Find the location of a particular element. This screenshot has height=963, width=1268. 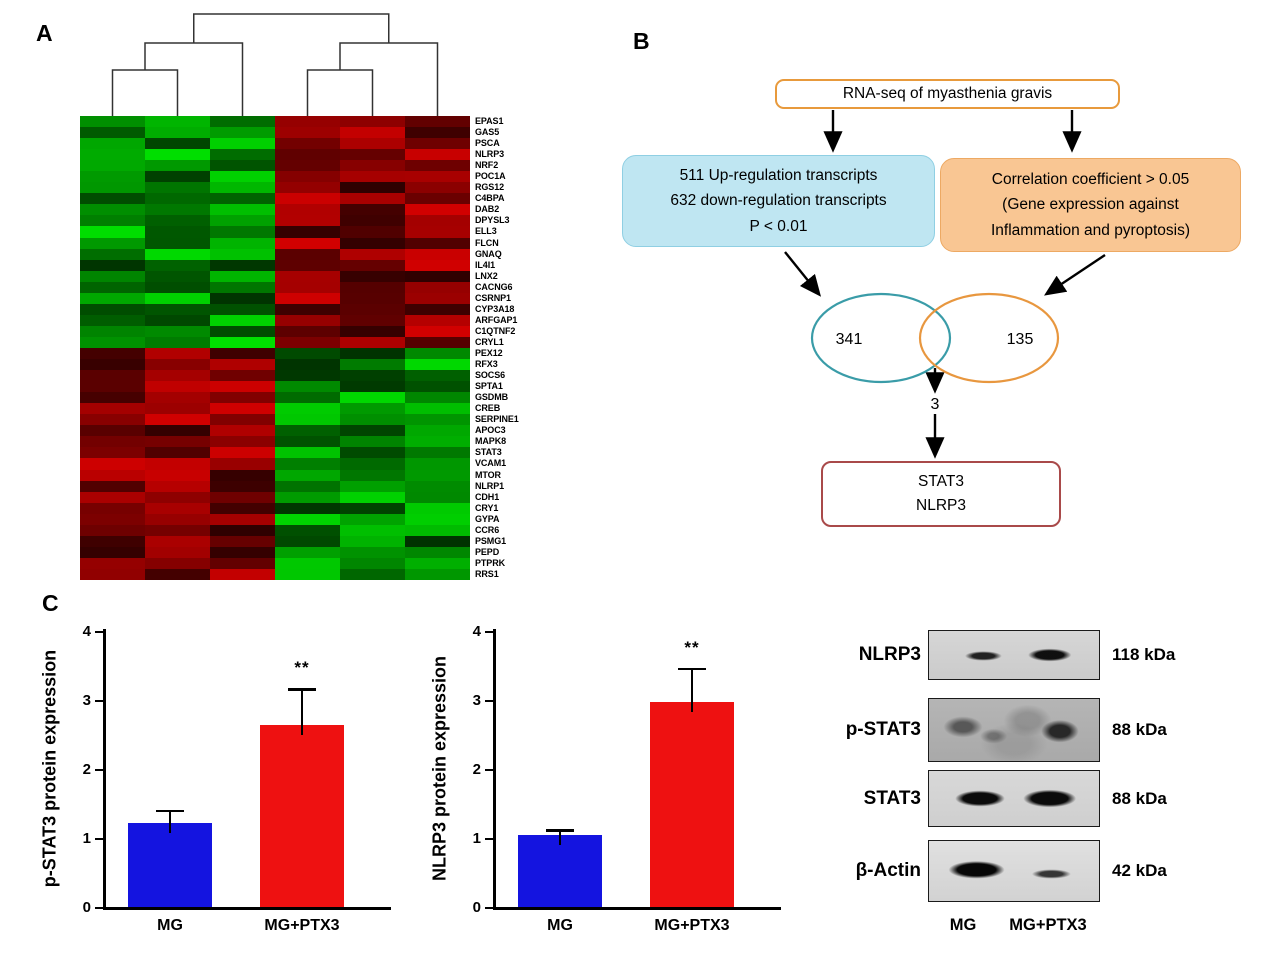

gene-label: CSRNP1 is located at coordinates (493, 297).